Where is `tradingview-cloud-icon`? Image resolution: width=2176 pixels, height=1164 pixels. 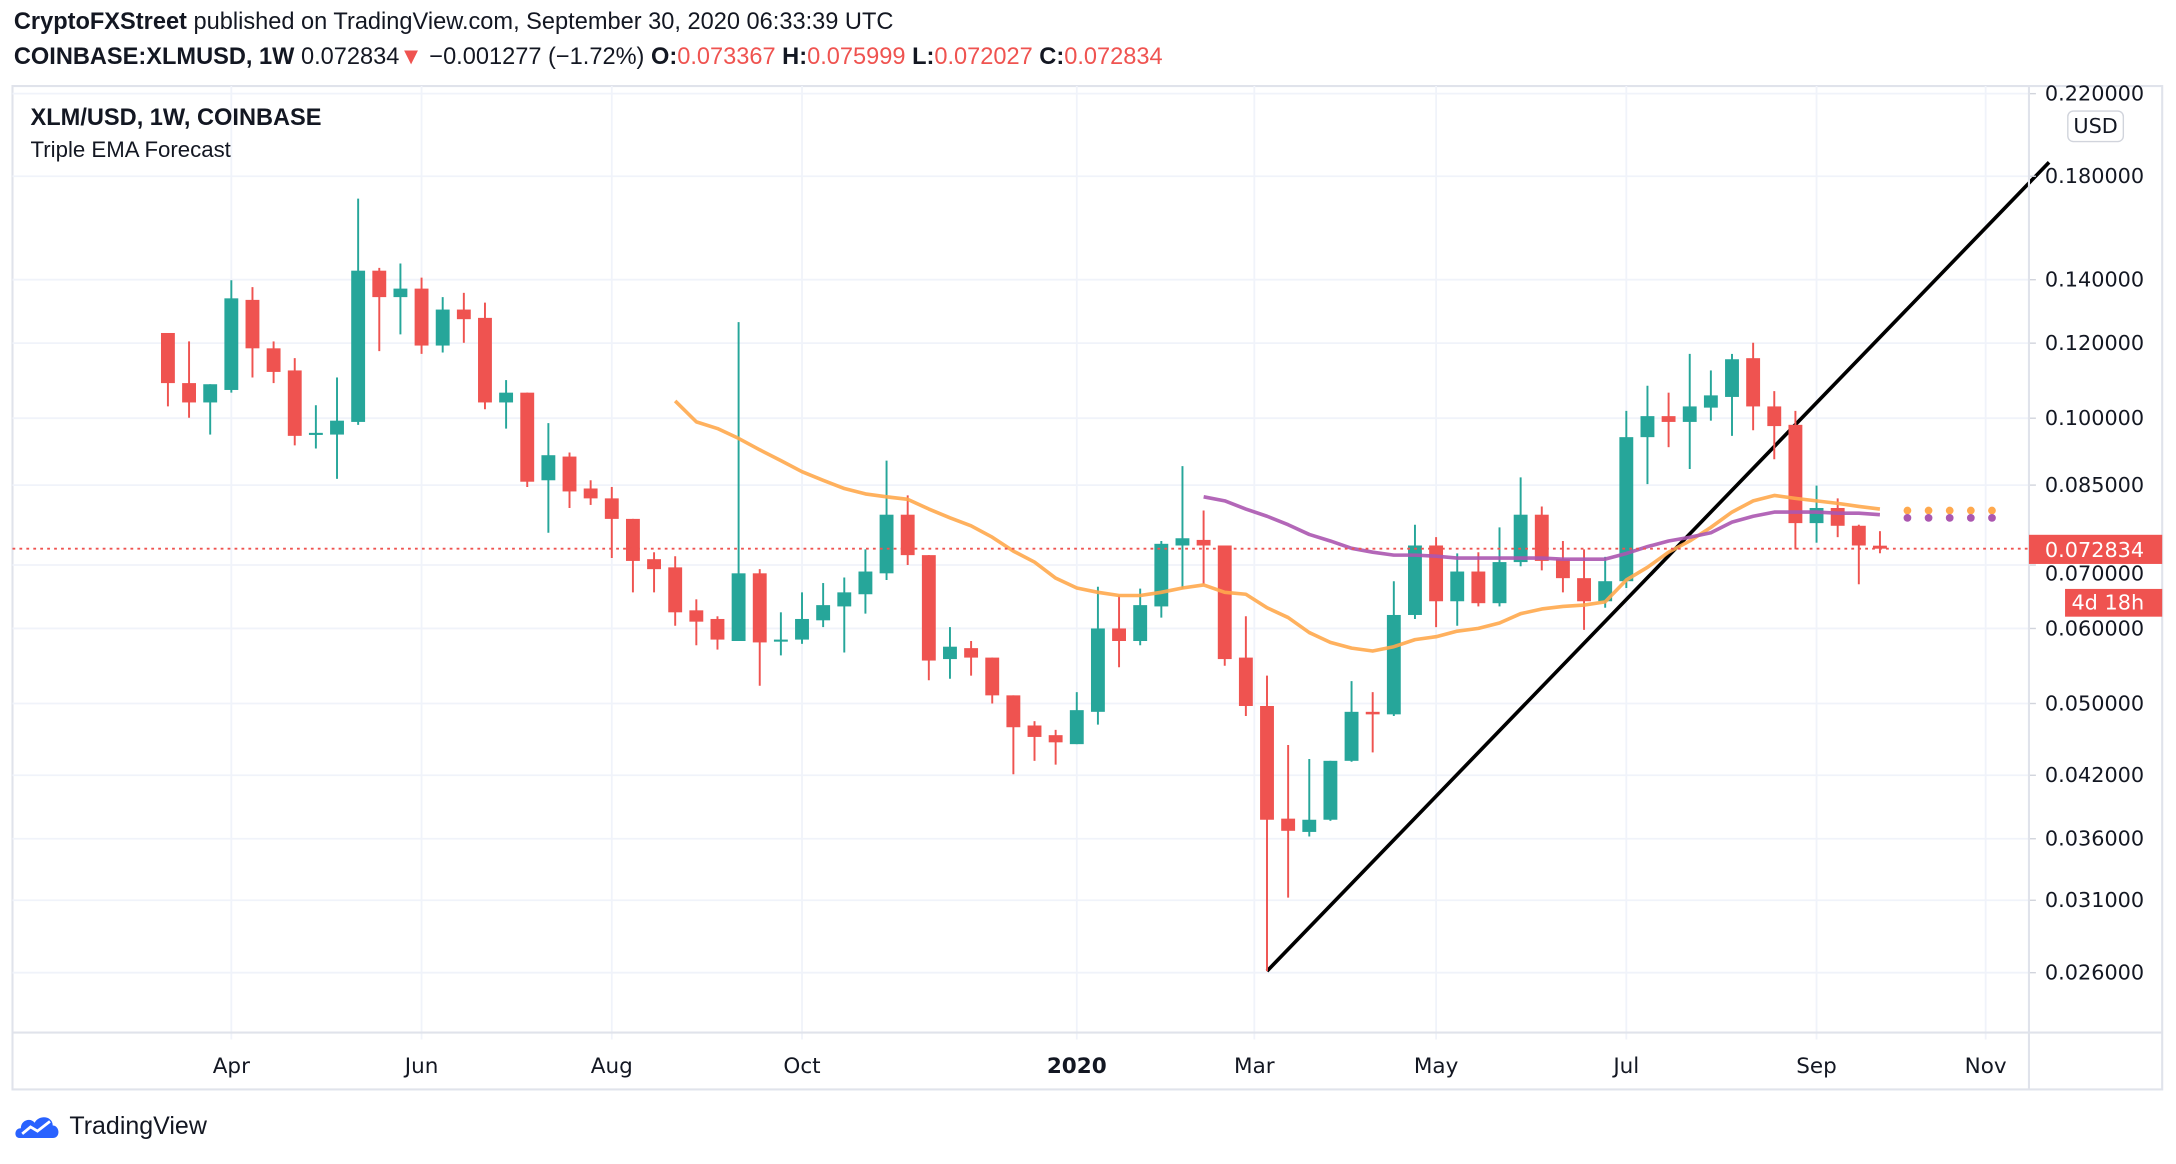
tradingview-cloud-icon is located at coordinates (37, 1127).